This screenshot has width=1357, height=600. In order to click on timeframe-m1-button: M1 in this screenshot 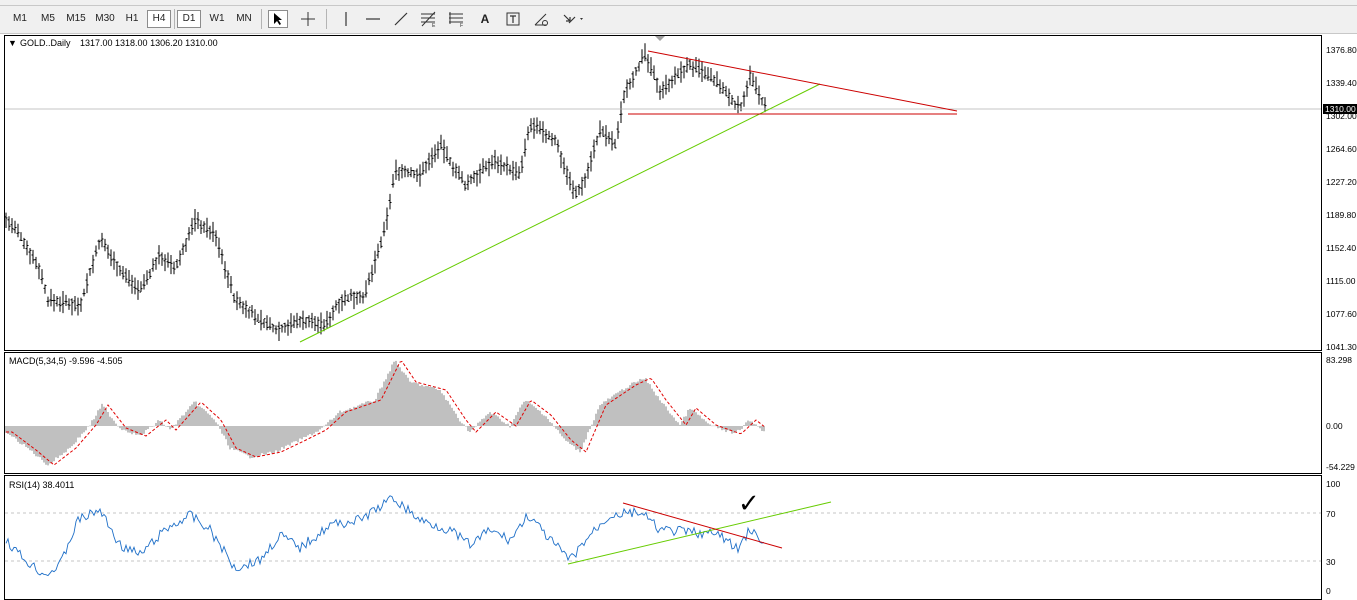, I will do `click(20, 18)`.